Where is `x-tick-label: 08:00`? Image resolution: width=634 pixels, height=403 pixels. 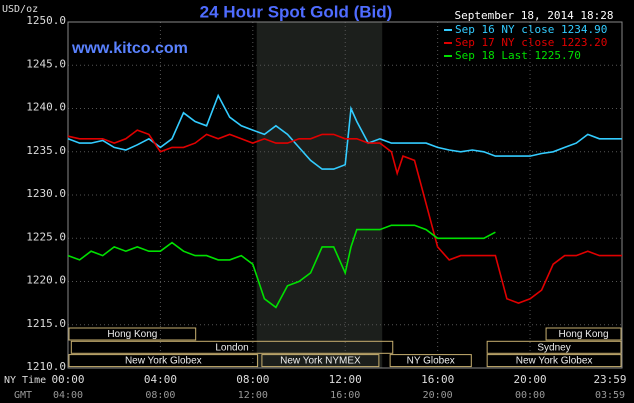 x-tick-label: 08:00 is located at coordinates (252, 379).